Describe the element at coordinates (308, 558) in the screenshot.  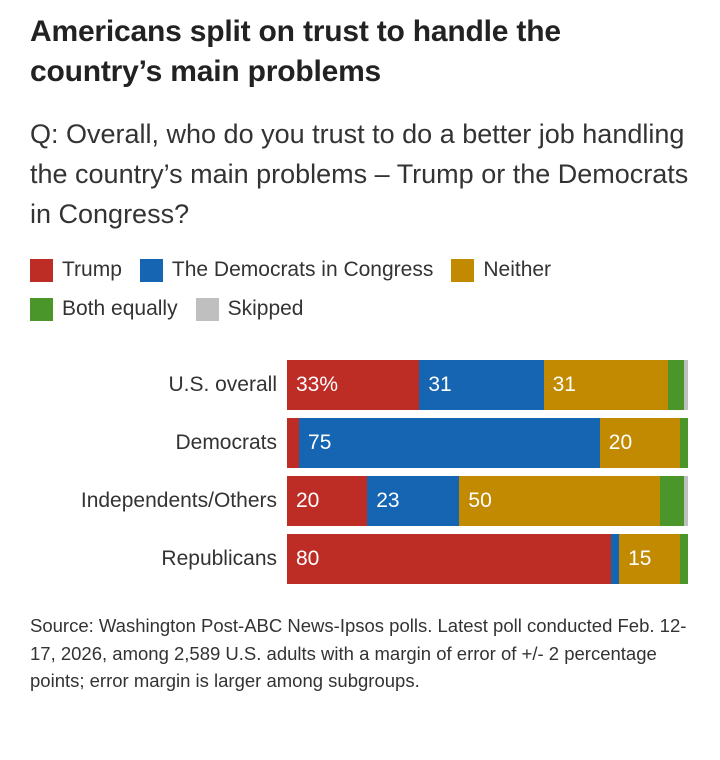
I see `data-label: 80` at that location.